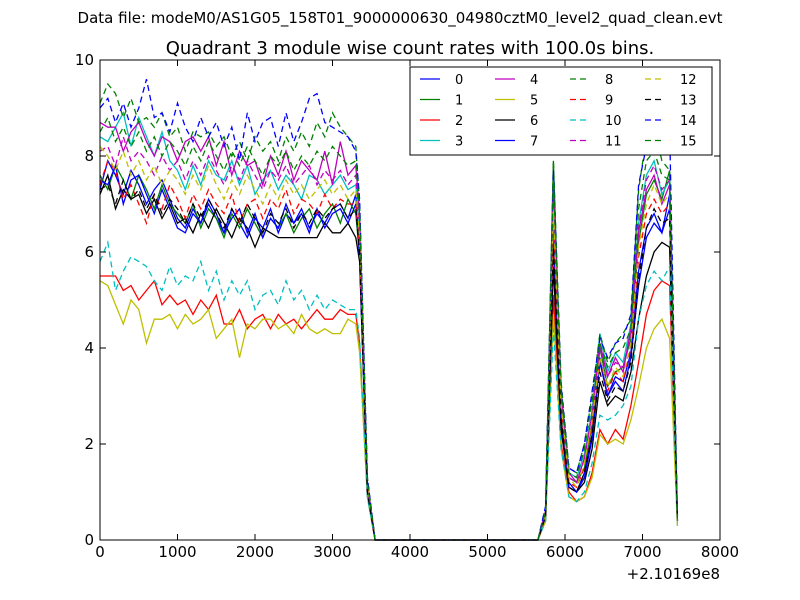 The width and height of the screenshot is (800, 600). I want to click on y-tick-label: 4, so click(89, 348).